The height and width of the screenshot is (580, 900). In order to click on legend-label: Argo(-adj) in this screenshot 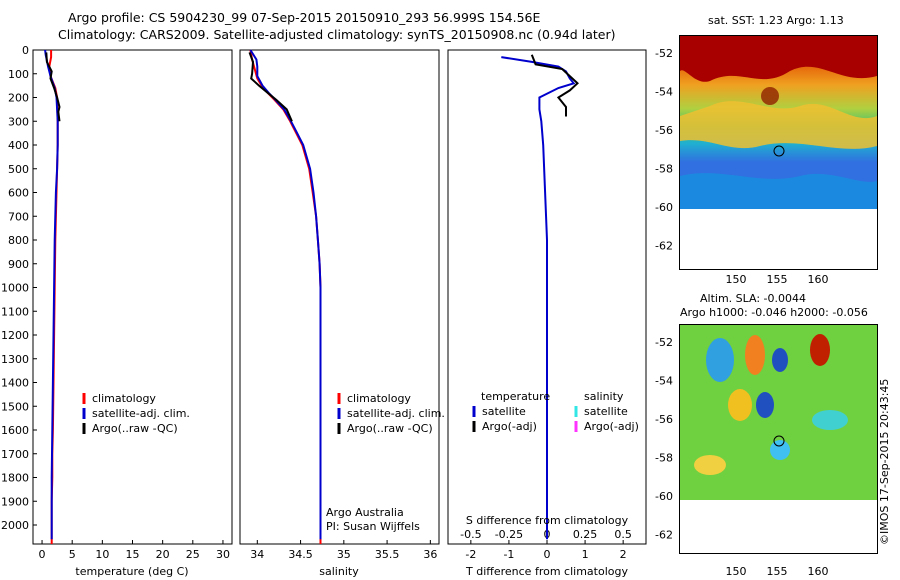, I will do `click(509, 426)`.